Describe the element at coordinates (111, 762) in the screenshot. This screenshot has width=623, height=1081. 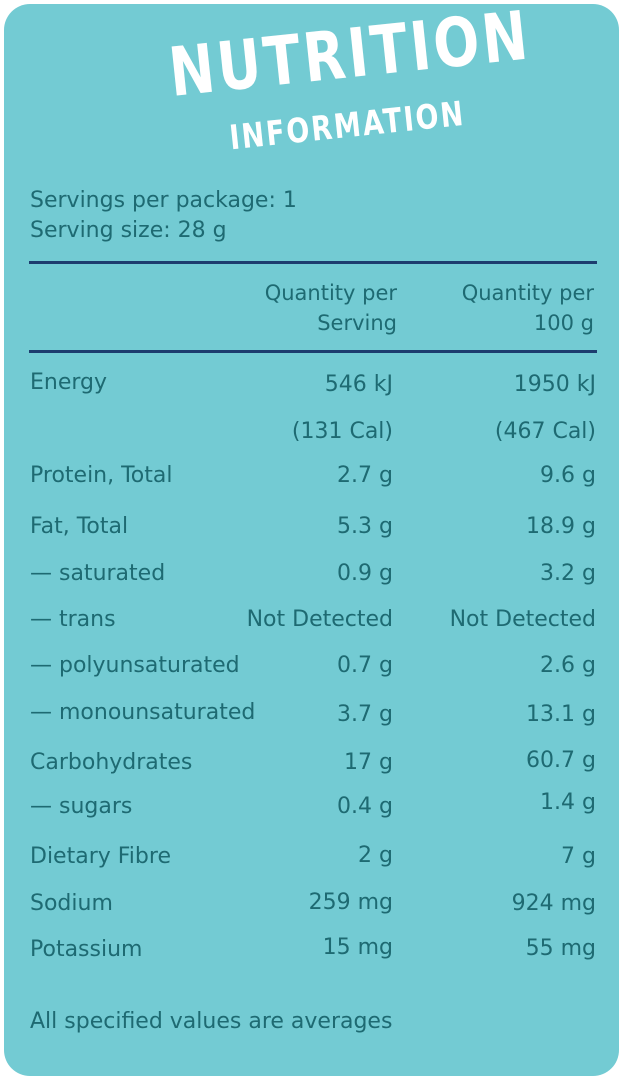
I see `row-label: Carbohydrates` at that location.